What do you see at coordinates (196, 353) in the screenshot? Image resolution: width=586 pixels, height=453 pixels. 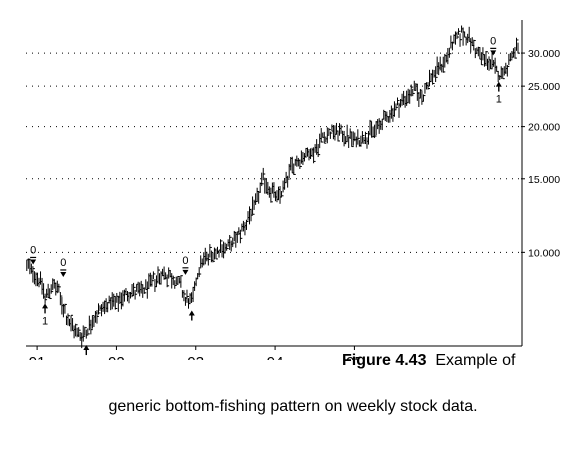 I see `x-axis-ticks: 91 92 93 94 95` at bounding box center [196, 353].